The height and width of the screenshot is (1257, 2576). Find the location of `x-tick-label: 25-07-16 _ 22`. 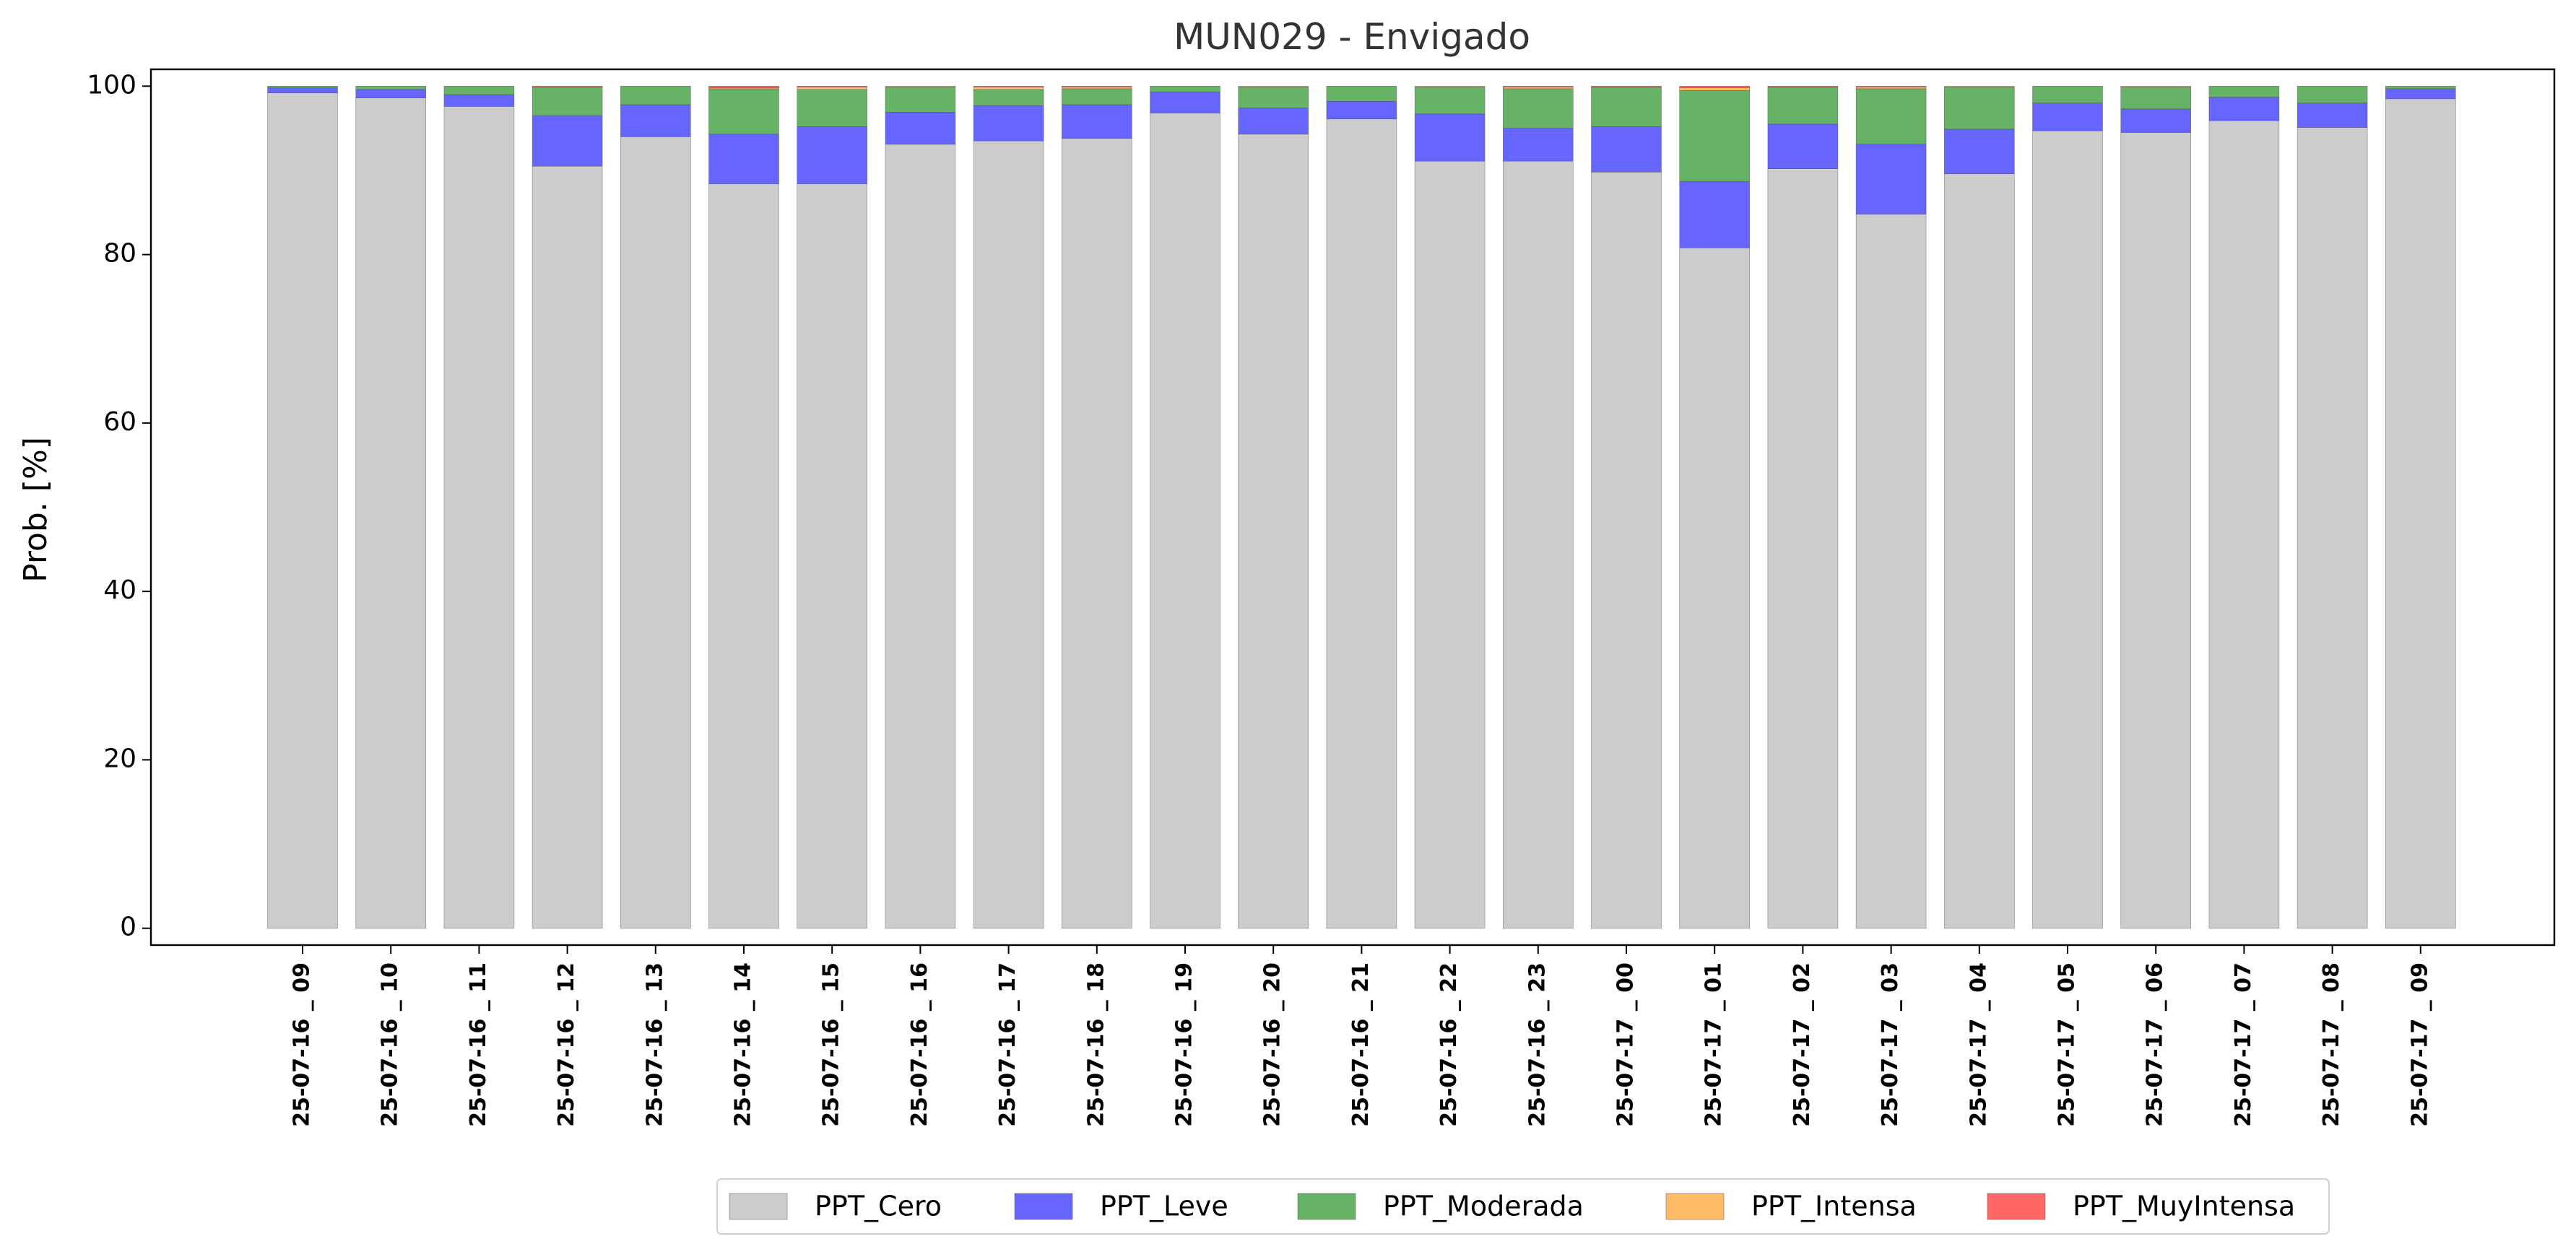

x-tick-label: 25-07-16 _ 22 is located at coordinates (1449, 1044).